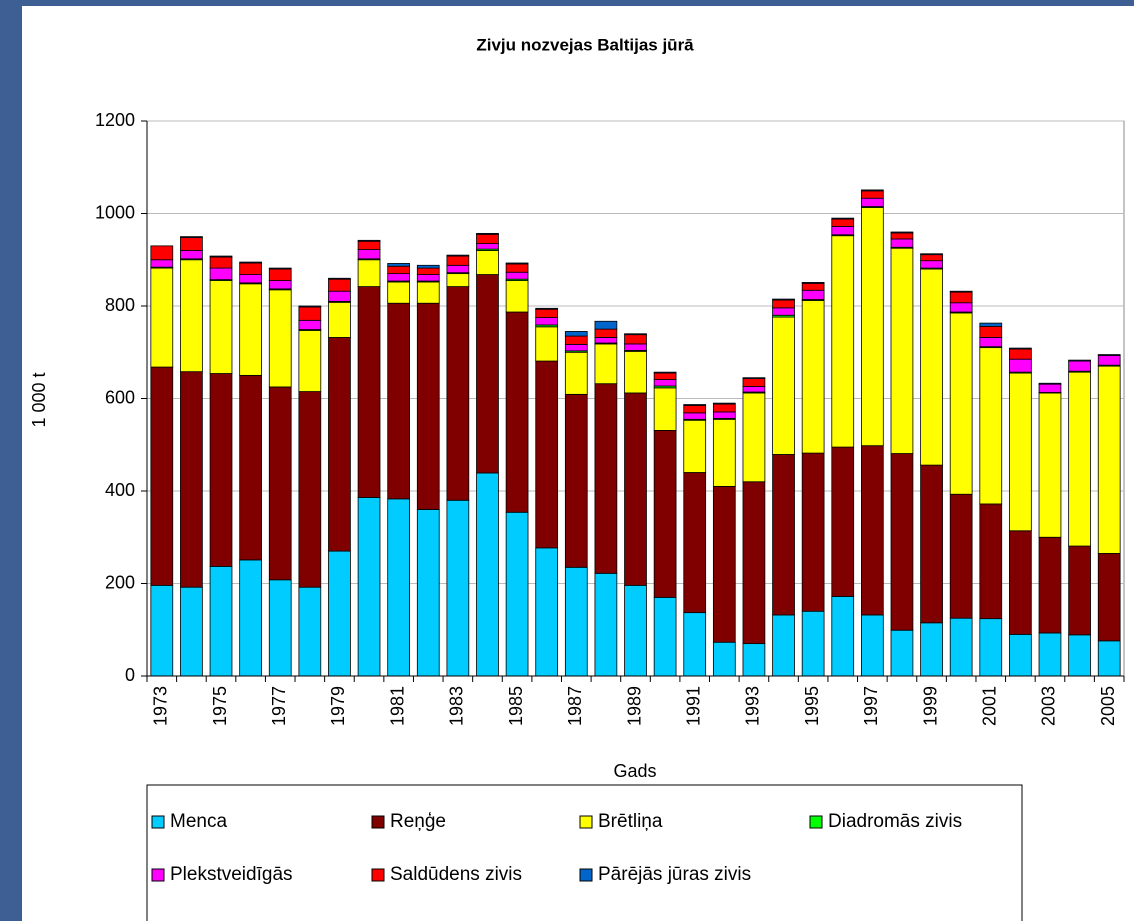 The image size is (1134, 921). Describe the element at coordinates (930, 706) in the screenshot. I see `x-tick-label: 1999` at that location.